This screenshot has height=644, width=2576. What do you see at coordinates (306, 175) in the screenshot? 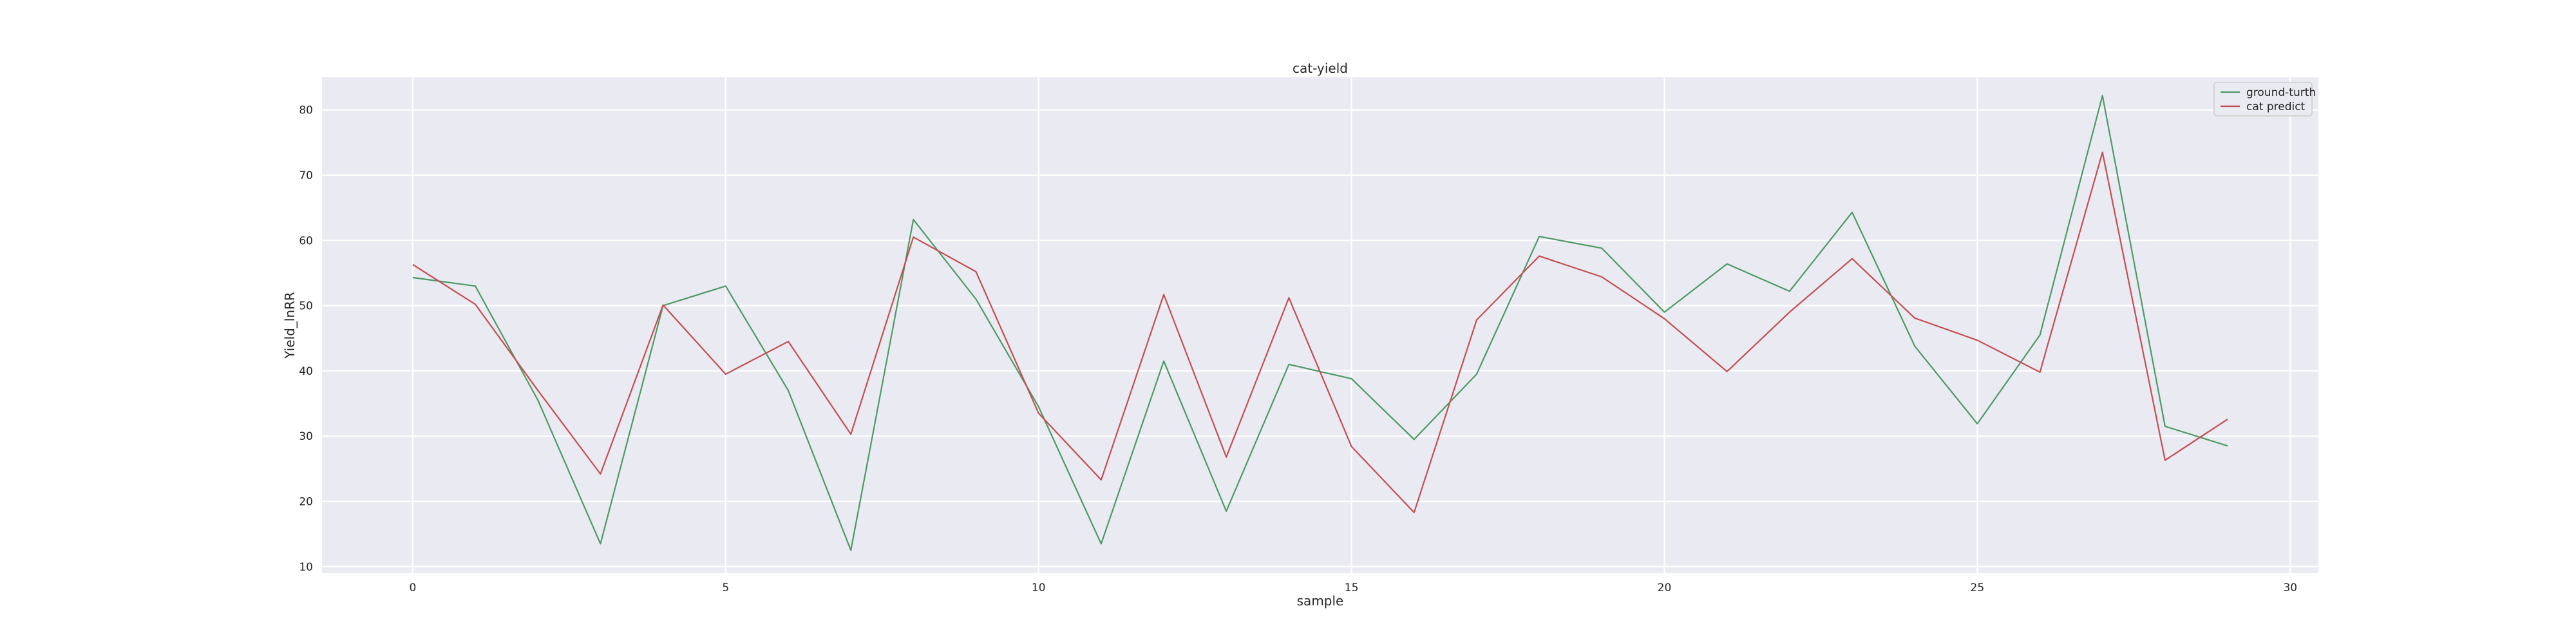
I see `y-tick-label: 70` at bounding box center [306, 175].